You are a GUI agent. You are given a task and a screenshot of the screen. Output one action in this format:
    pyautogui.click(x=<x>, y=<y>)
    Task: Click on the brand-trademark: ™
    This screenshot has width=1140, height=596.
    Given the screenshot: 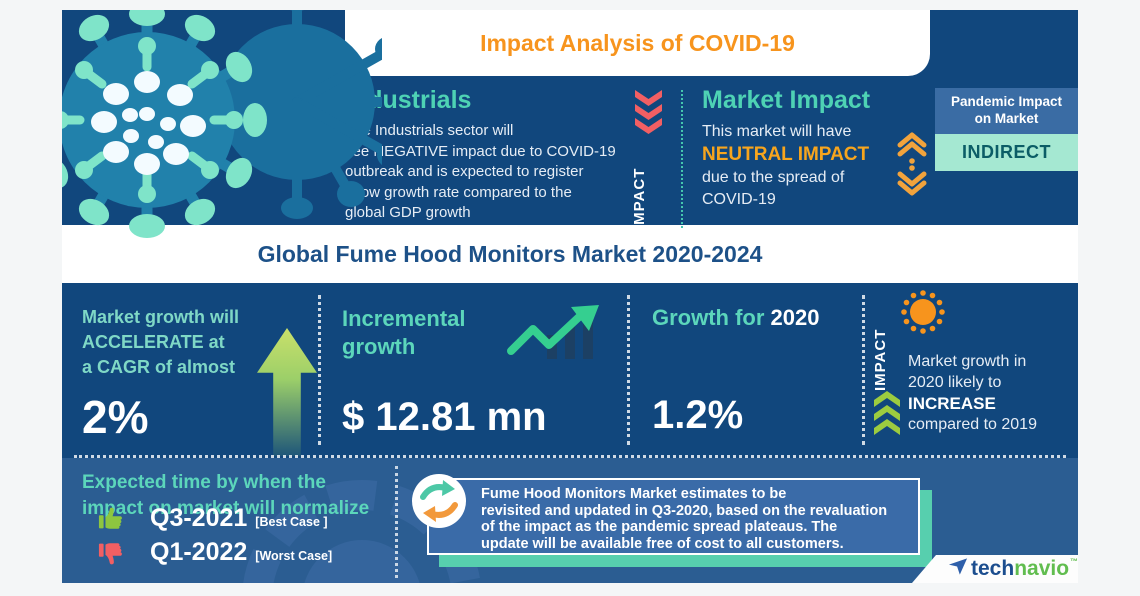 What is the action you would take?
    pyautogui.click(x=1074, y=561)
    